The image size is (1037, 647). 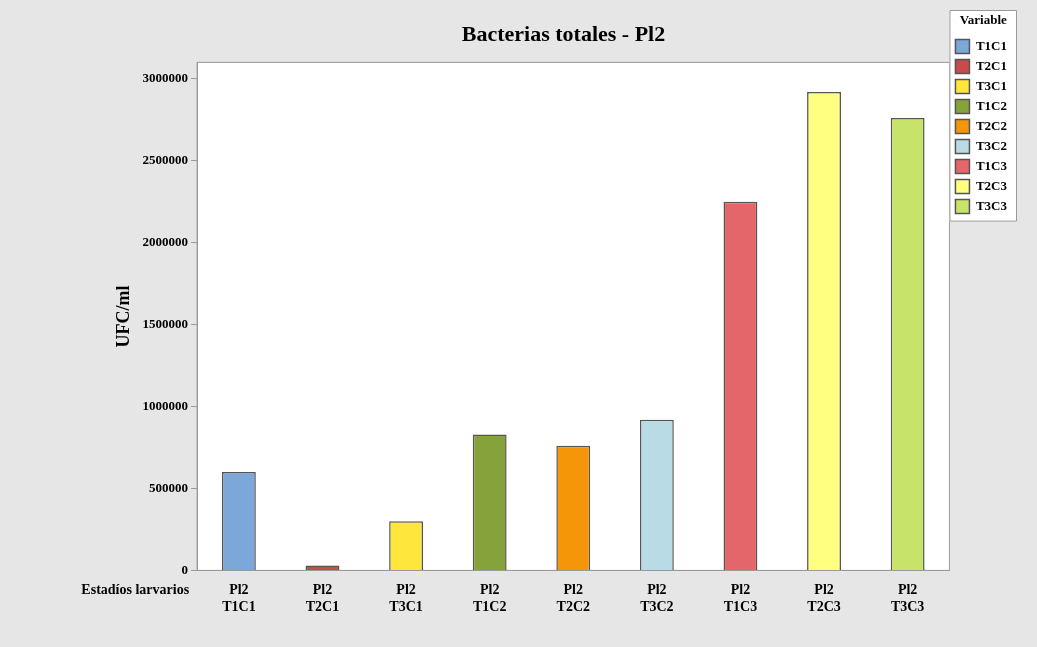 I want to click on legend-label: T2C1, so click(x=991, y=65).